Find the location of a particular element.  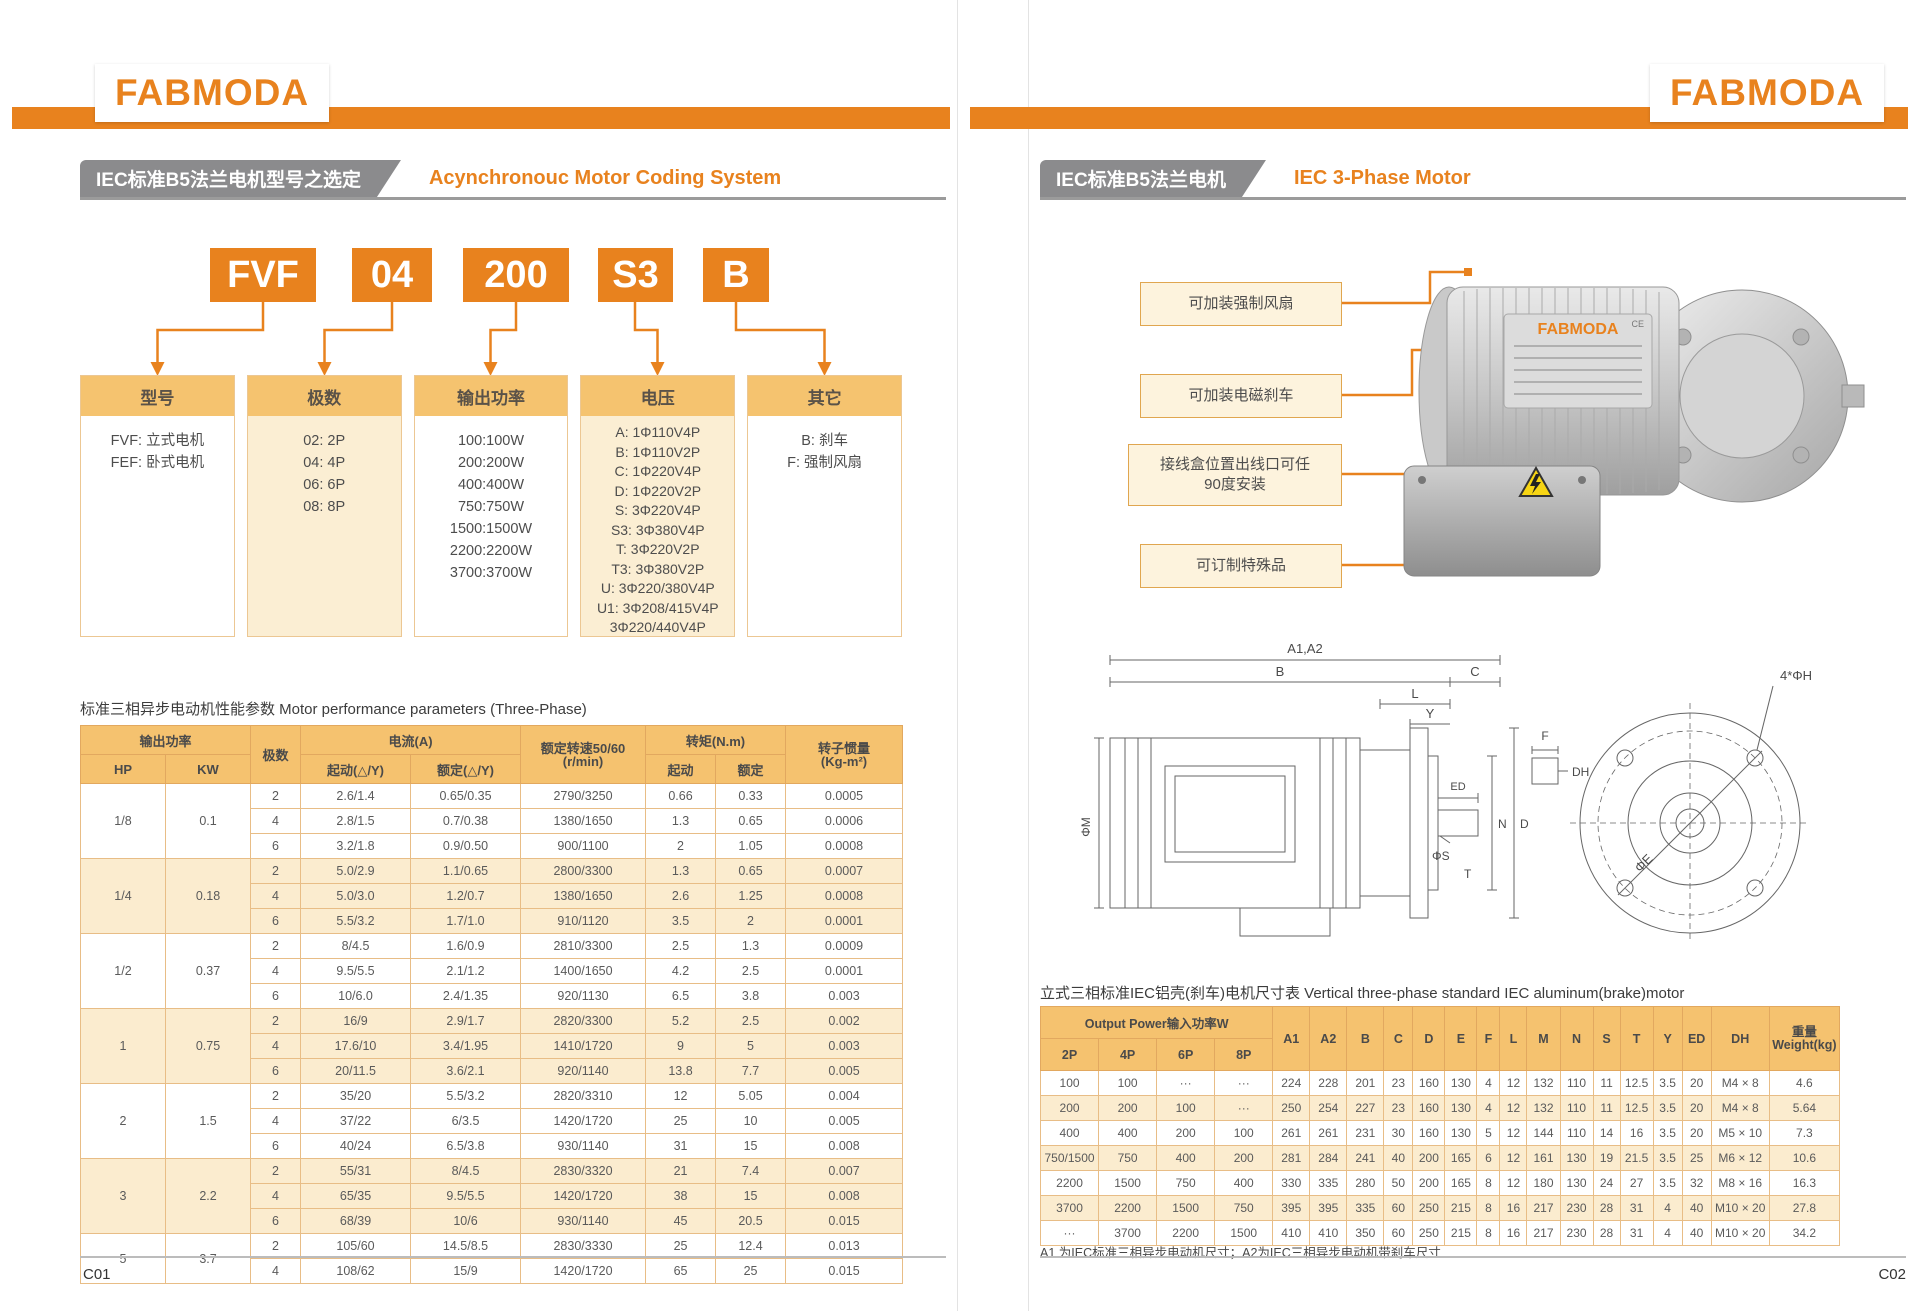

table-row: 5 3.7 2 105/60 14.5/8.5 2830/3330 25 12.4 0.013 is located at coordinates (492, 1258).